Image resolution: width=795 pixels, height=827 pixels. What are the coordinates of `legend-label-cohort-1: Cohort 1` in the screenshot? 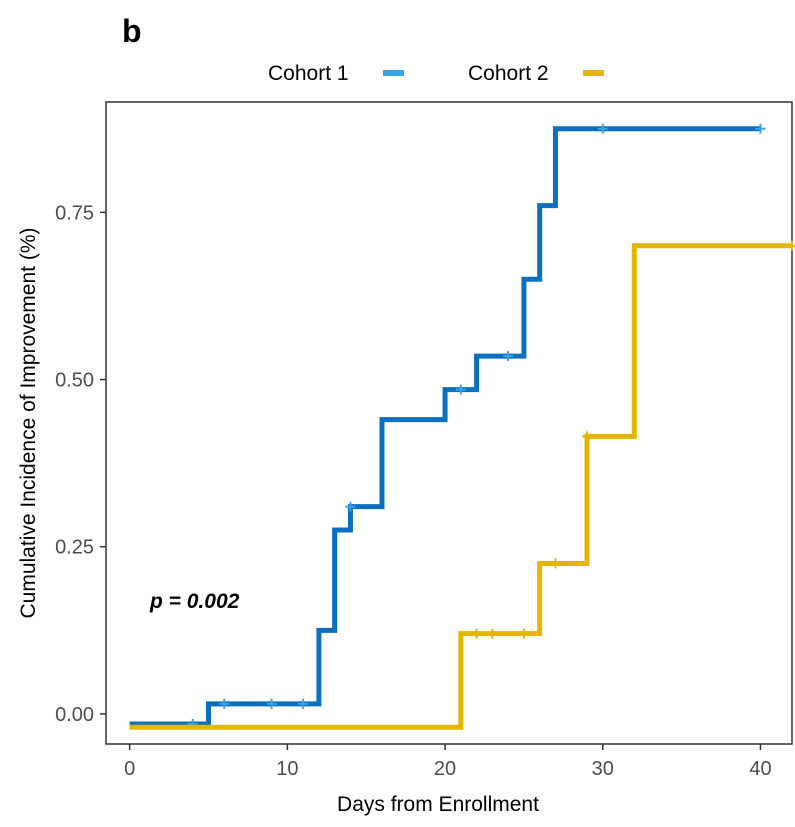 It's located at (308, 73).